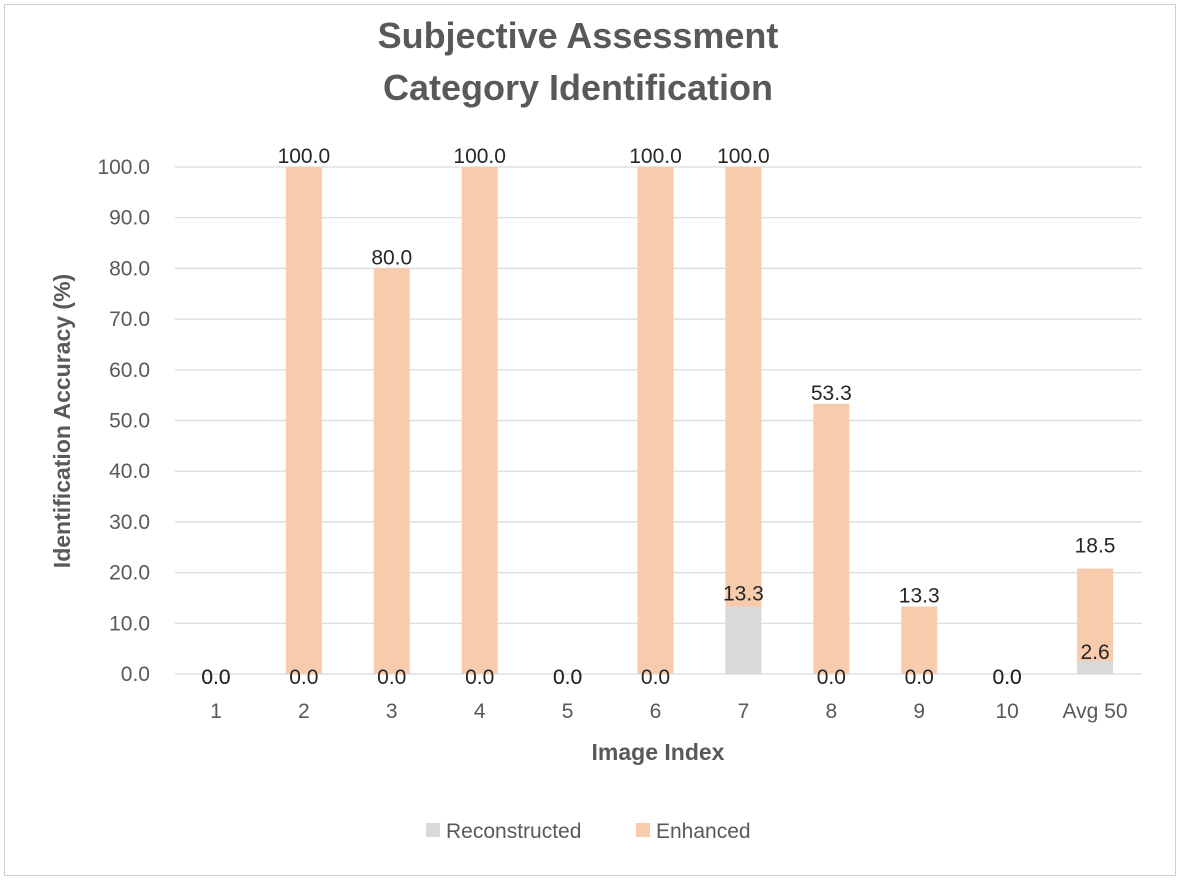  I want to click on legend-label-enhanced: Enhanced, so click(703, 831).